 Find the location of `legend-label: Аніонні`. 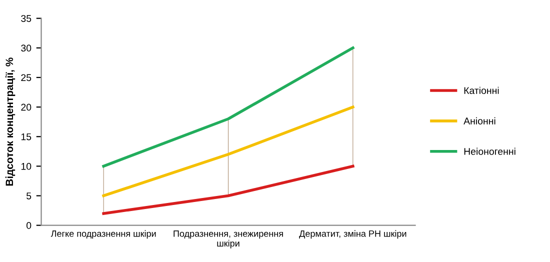

legend-label: Аніонні is located at coordinates (480, 120).